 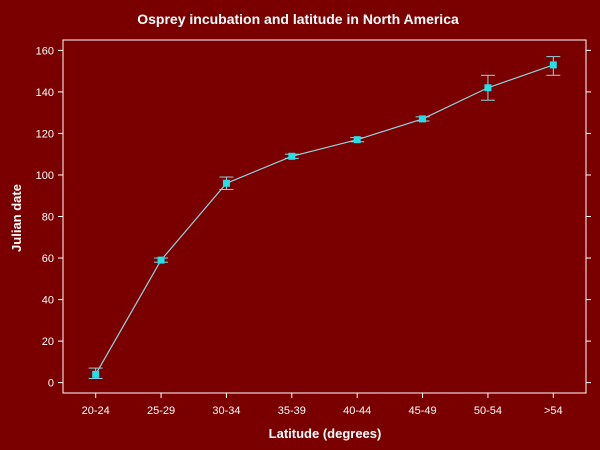 I want to click on y-tick-label: 80, so click(x=48, y=218).